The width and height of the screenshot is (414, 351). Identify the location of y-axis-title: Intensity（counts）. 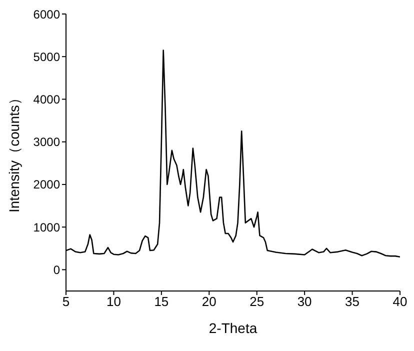
(14, 151).